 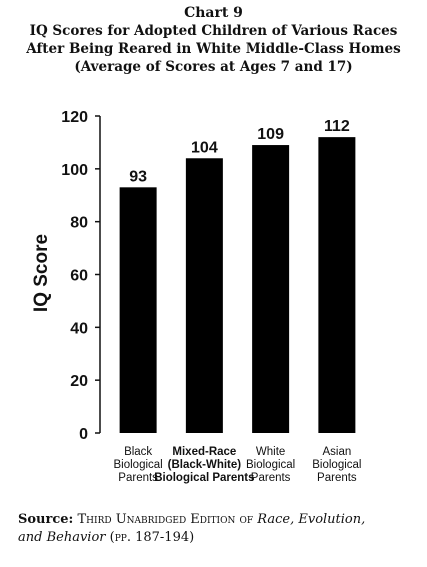 What do you see at coordinates (270, 452) in the screenshot?
I see `x-category-label-line: White` at bounding box center [270, 452].